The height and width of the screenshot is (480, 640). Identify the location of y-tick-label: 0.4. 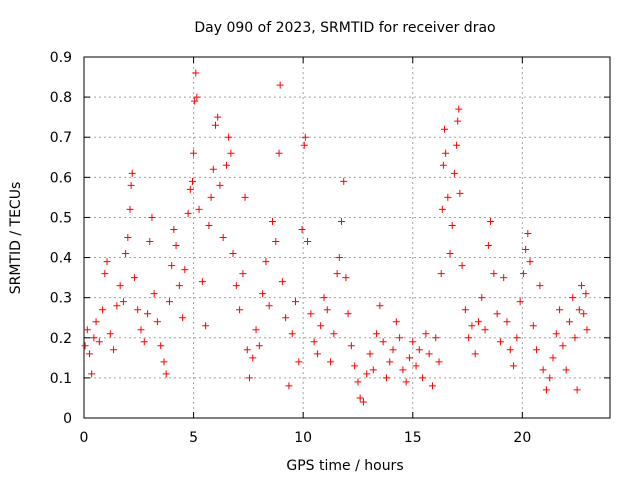
(61, 259).